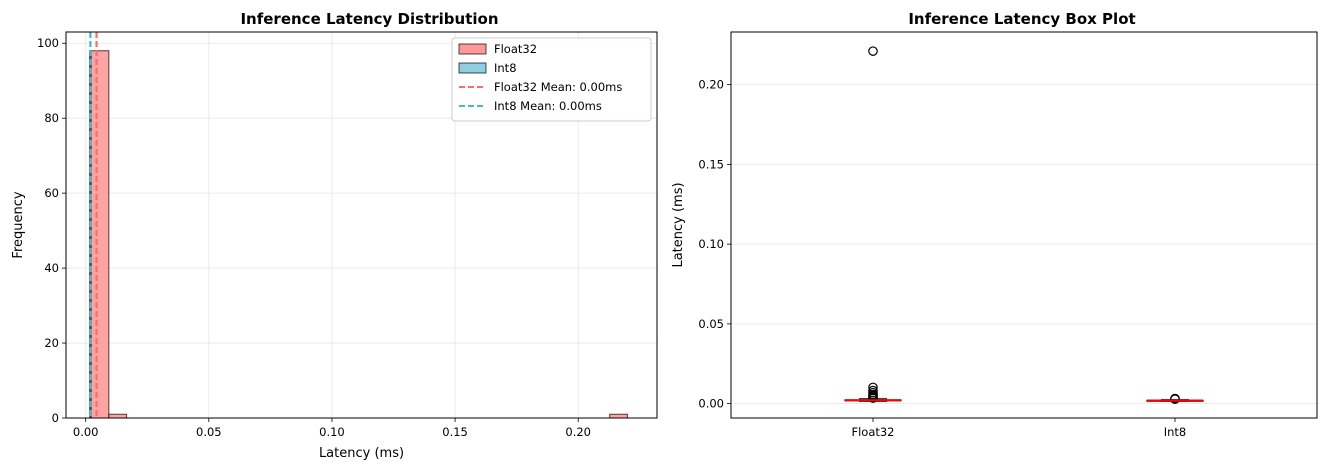 This screenshot has width=1334, height=470. Describe the element at coordinates (93, 225) in the screenshot. I see `histogram-mean-lines` at that location.